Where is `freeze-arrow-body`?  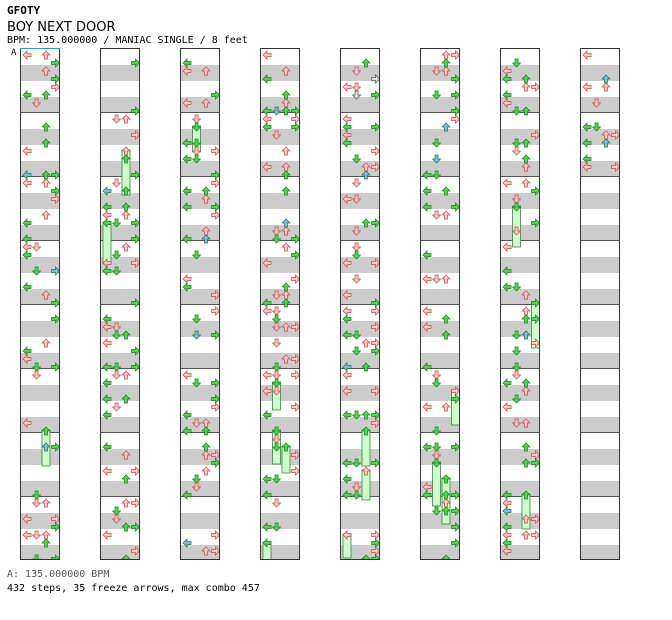
freeze-arrow-body is located at coordinates (107, 243).